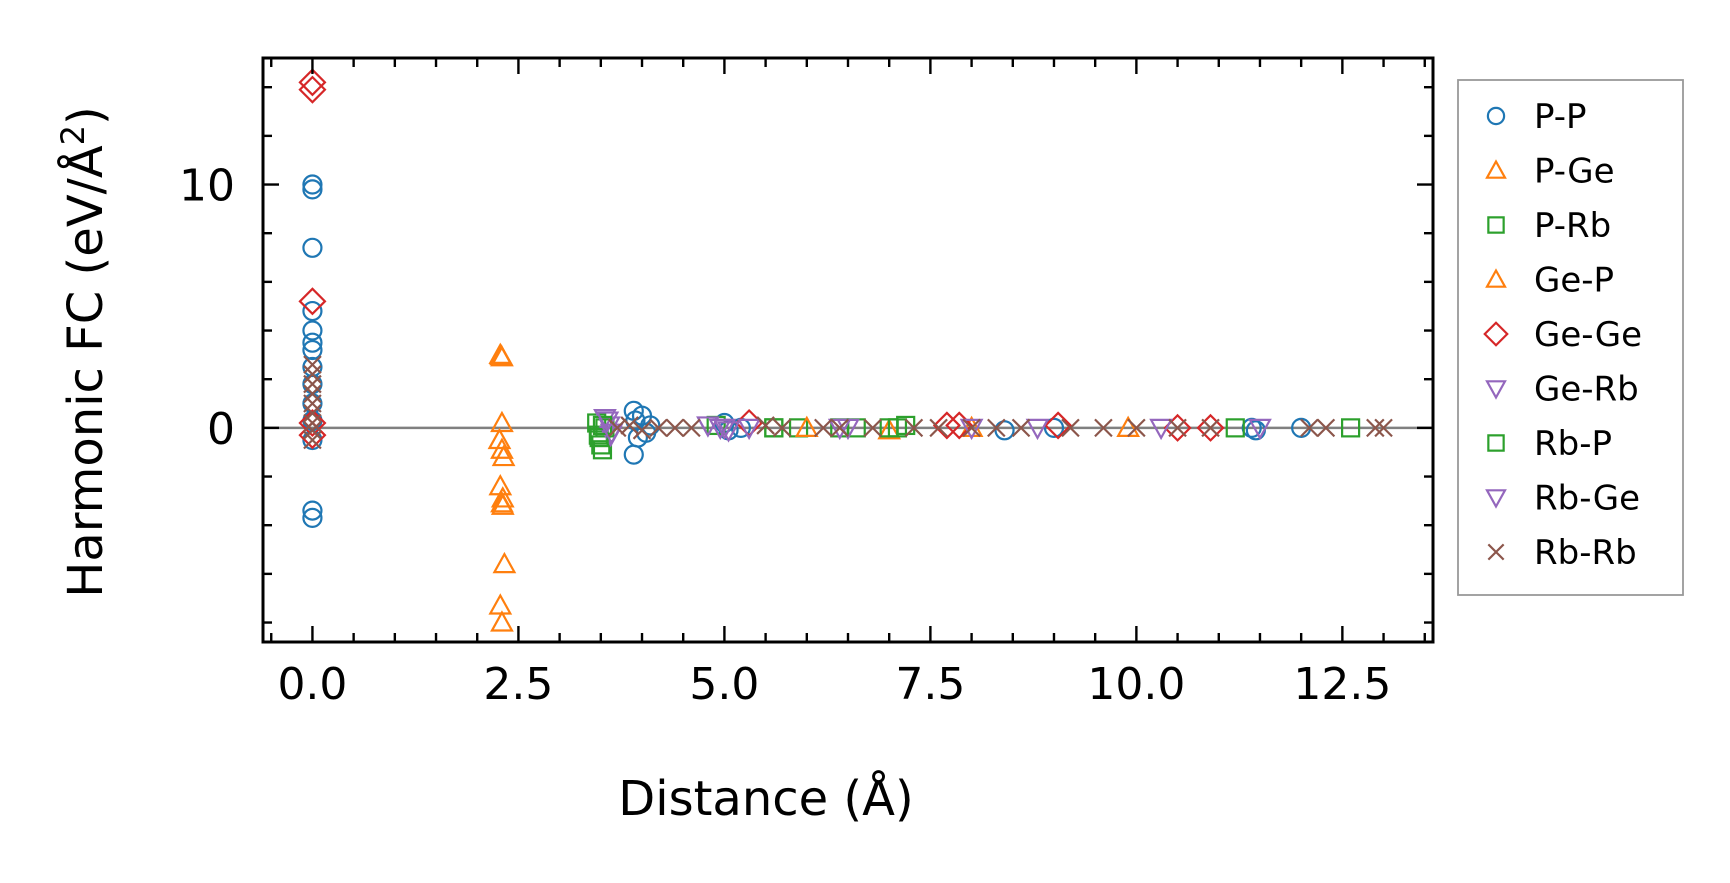 The width and height of the screenshot is (1730, 883). I want to click on y-tick-label: 0, so click(221, 429).